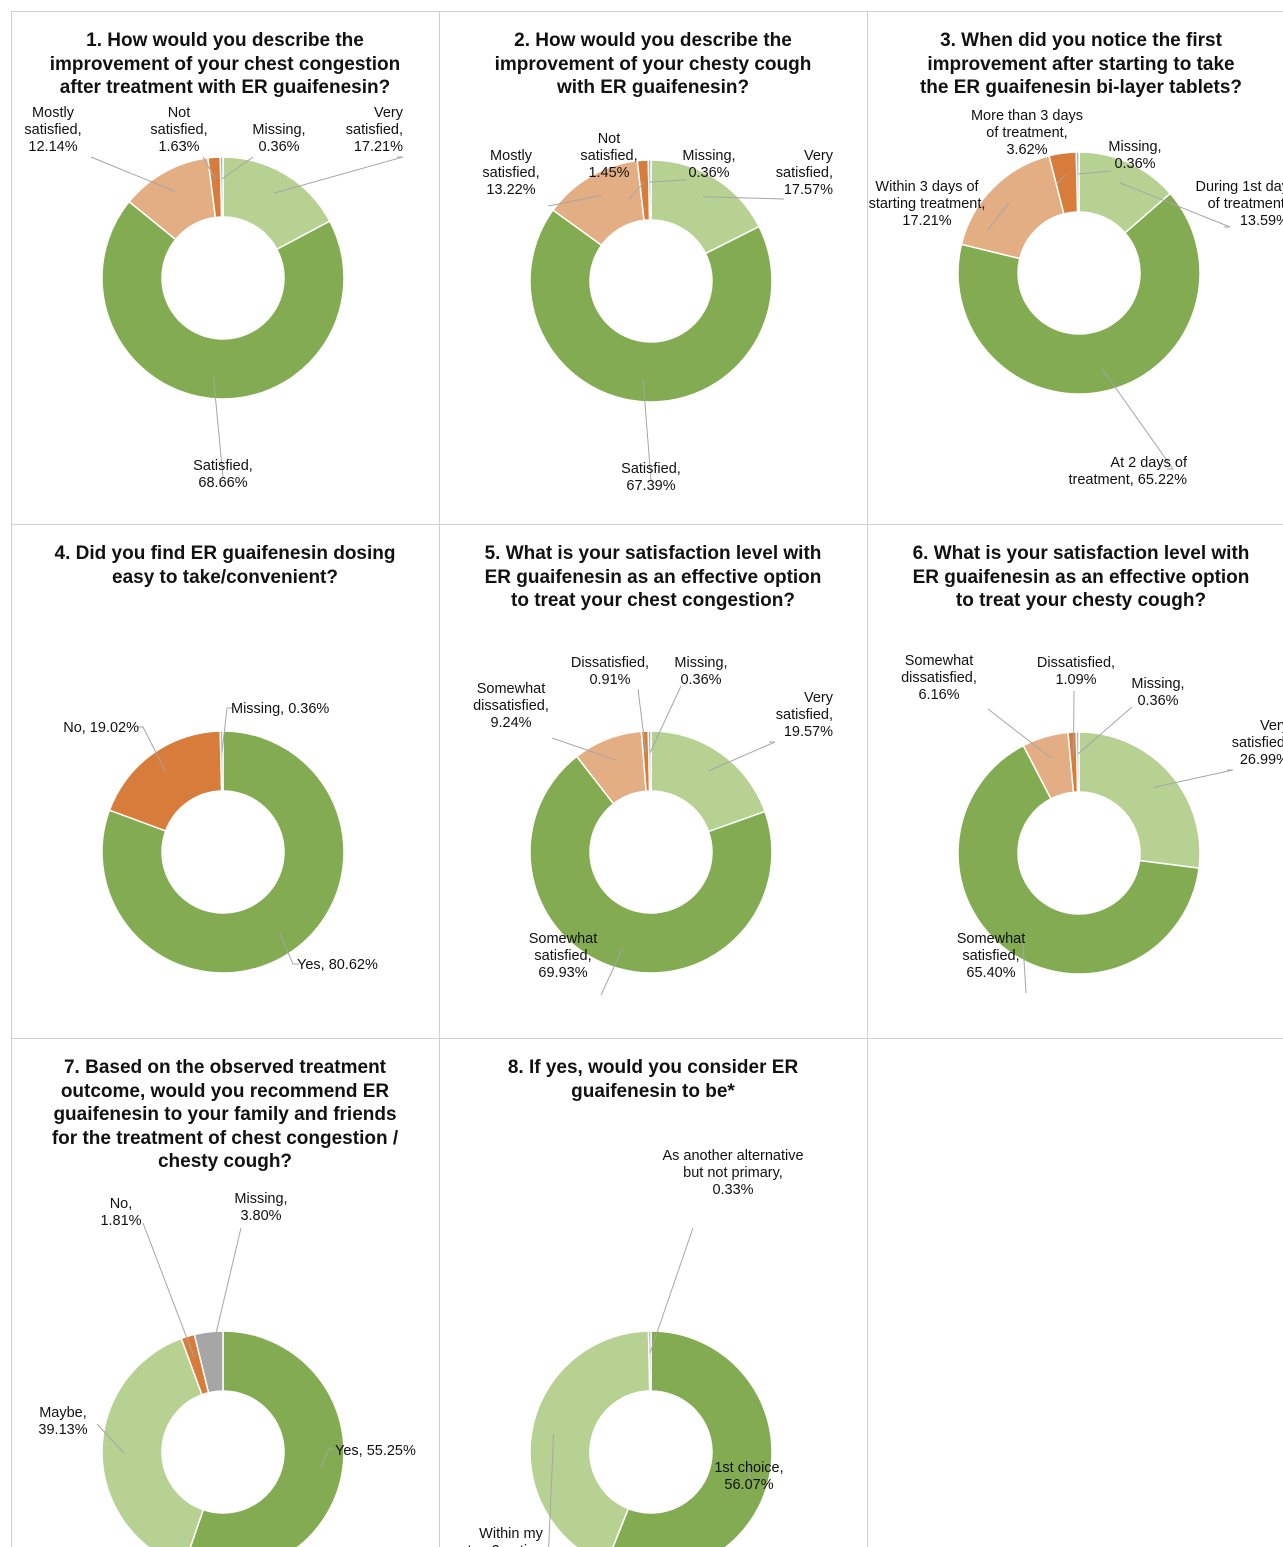 This screenshot has width=1283, height=1547. Describe the element at coordinates (1081, 600) in the screenshot. I see `chart-title-line: to treat your chesty cough?` at that location.